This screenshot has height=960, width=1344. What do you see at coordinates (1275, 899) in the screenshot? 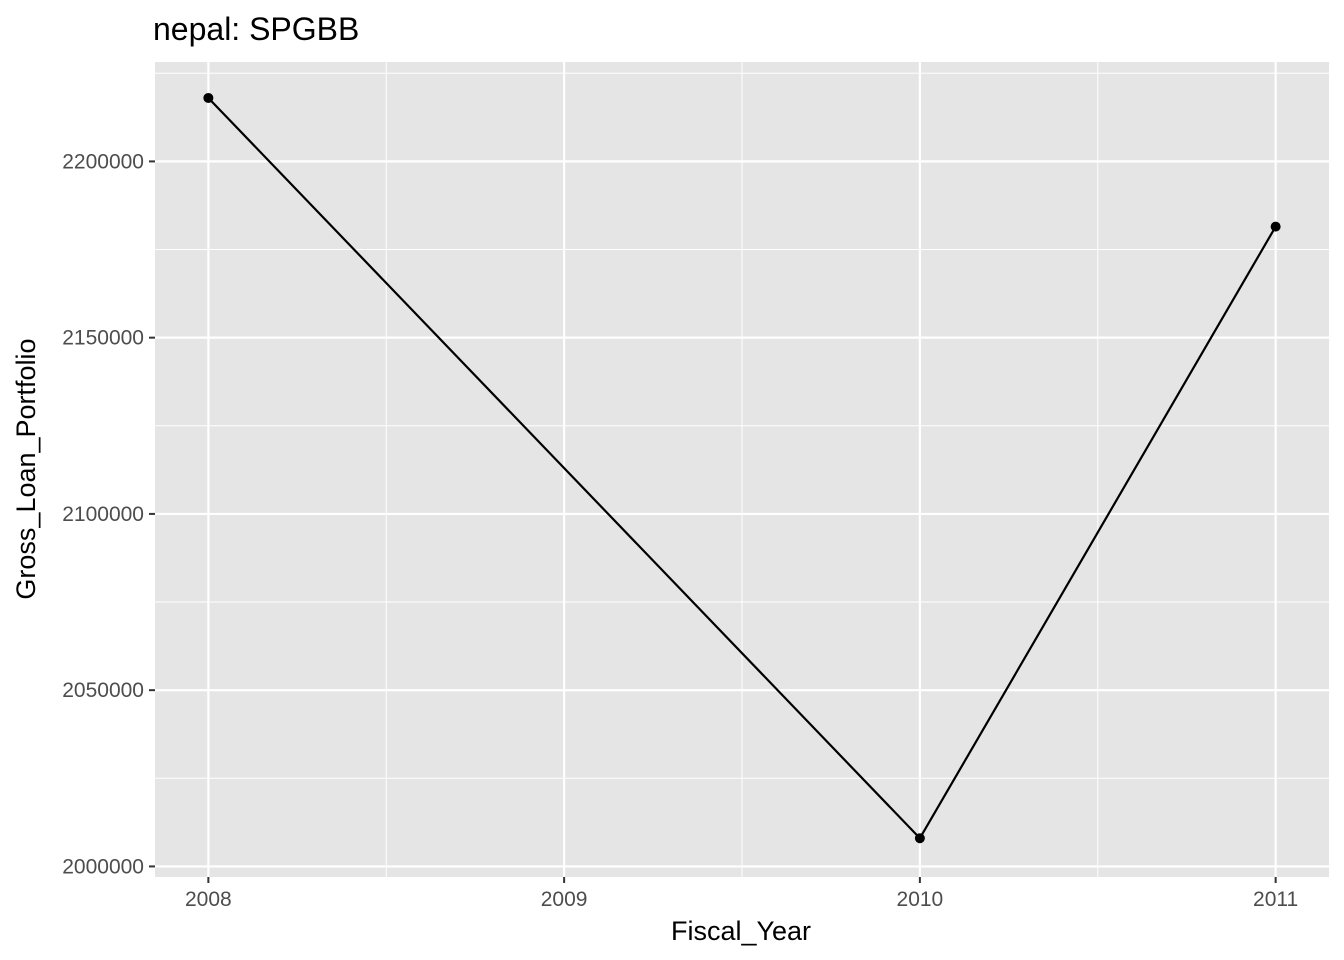
I see `x-tick-label: 2011` at bounding box center [1275, 899].